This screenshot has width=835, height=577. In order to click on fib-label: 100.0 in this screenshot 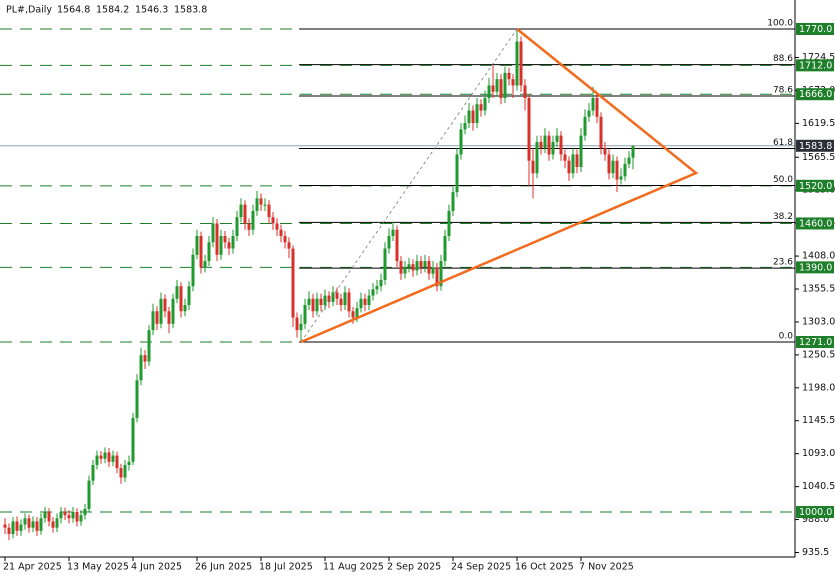, I will do `click(780, 23)`.